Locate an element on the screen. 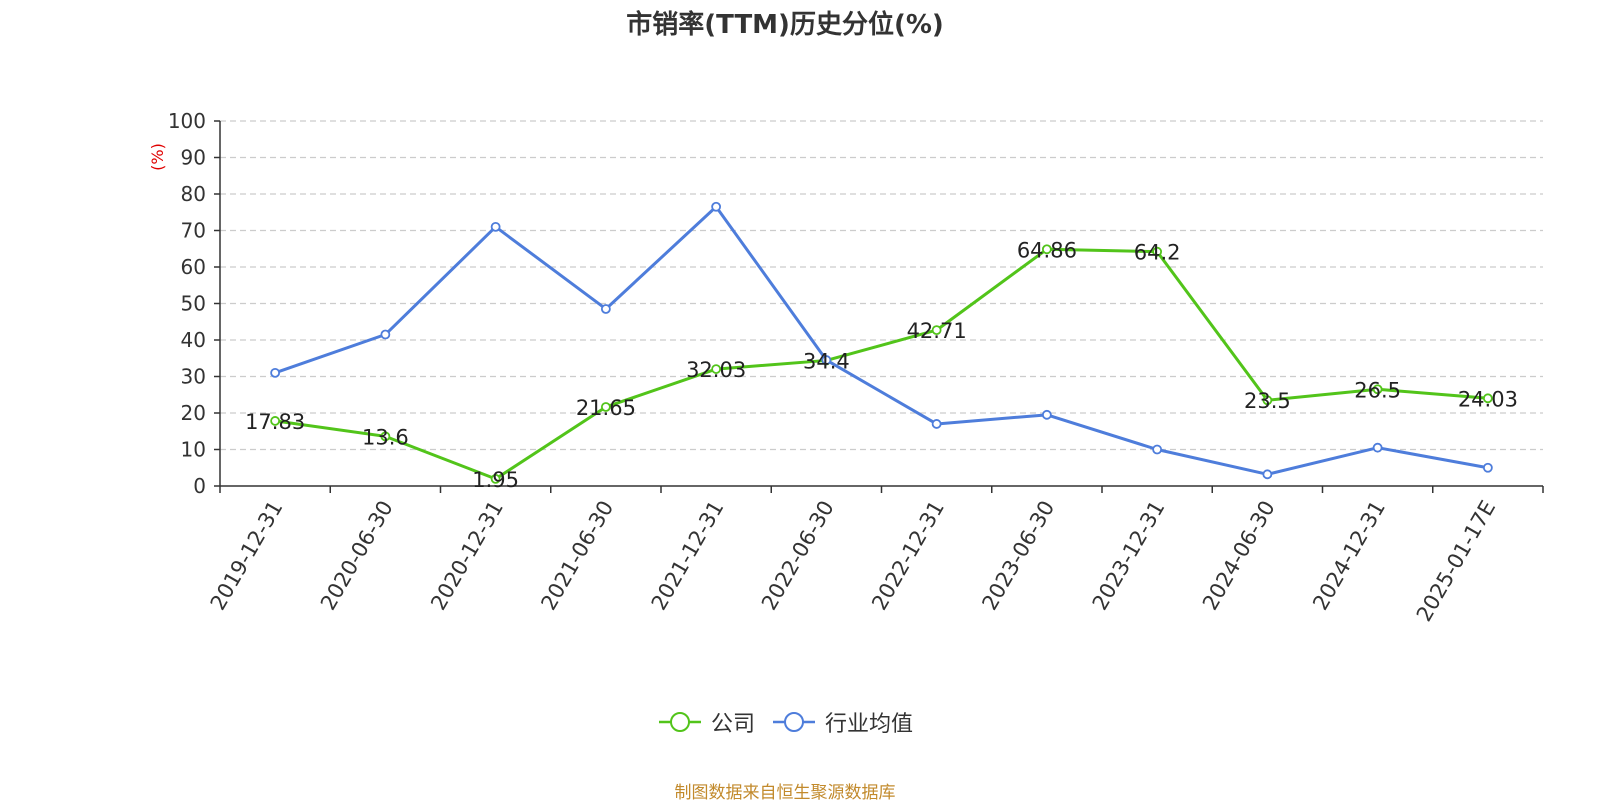  data-label: 34.4 is located at coordinates (826, 361).